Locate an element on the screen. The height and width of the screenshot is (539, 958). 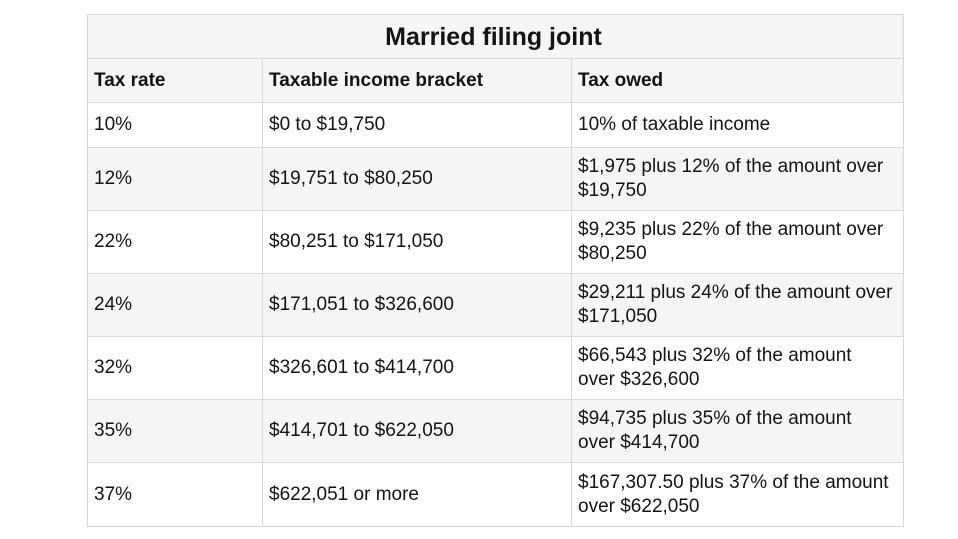
table-title: Married filing joint is located at coordinates (495, 36).